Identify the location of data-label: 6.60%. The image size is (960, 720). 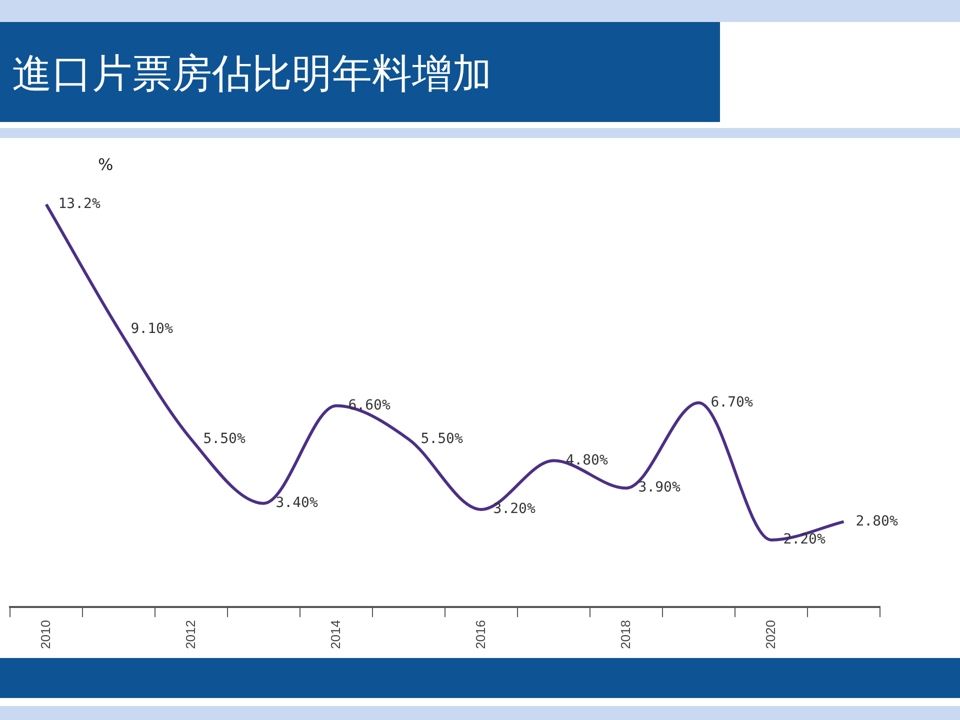
(369, 405).